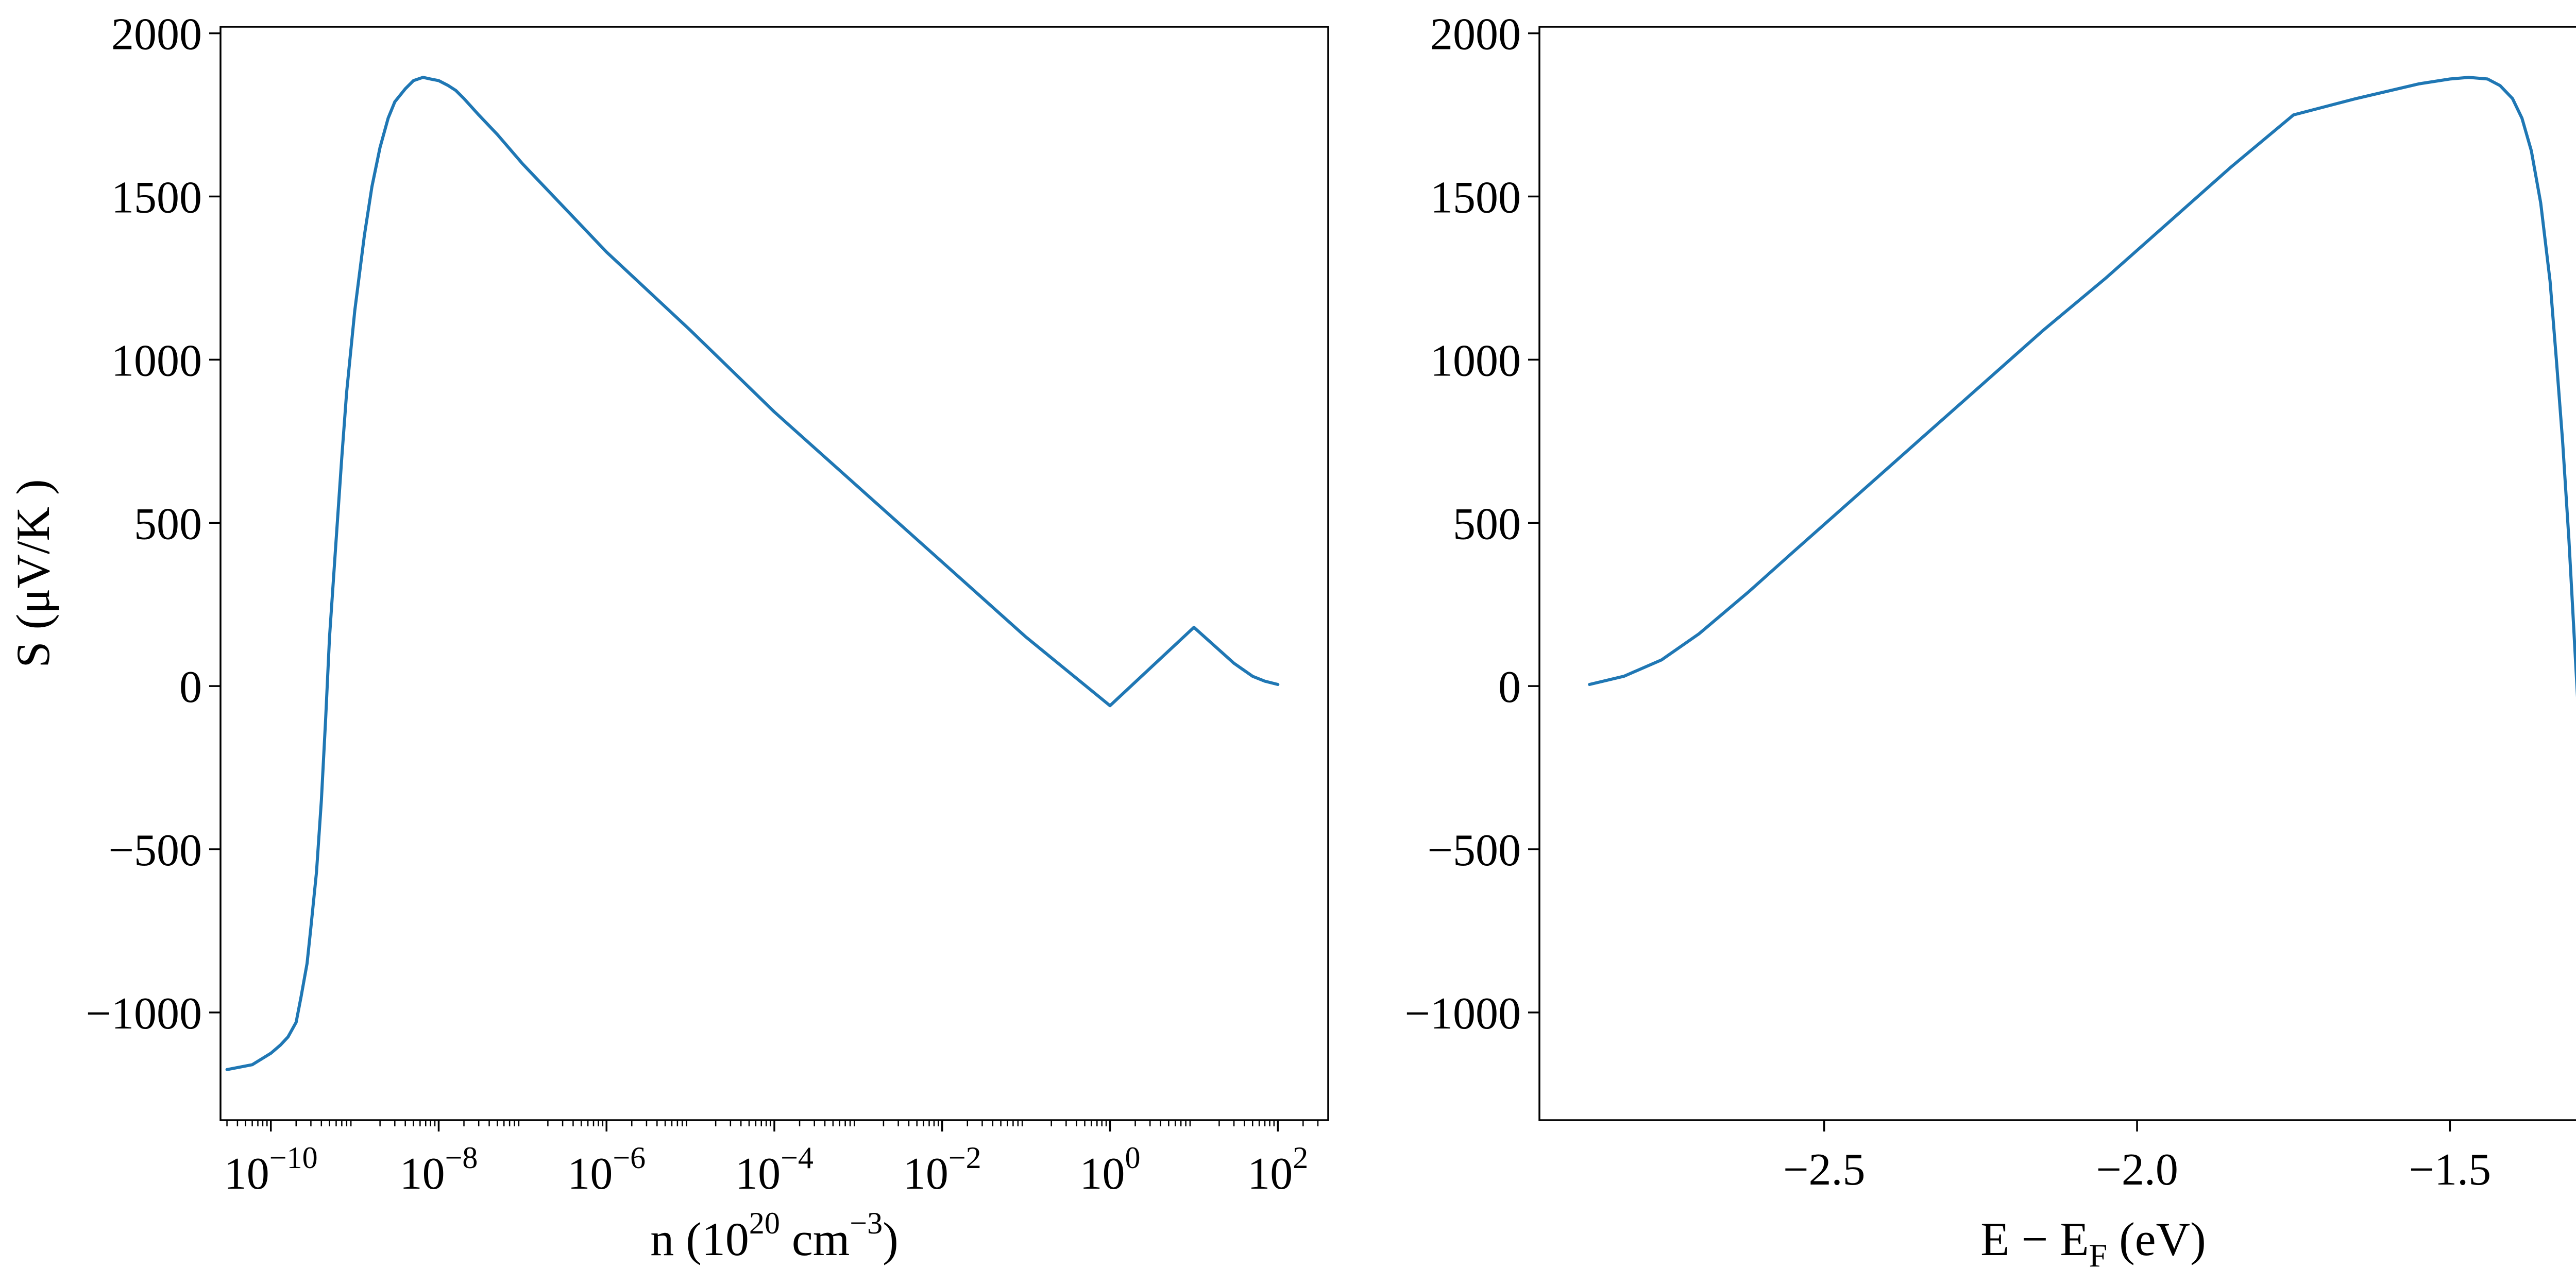  What do you see at coordinates (965, 1158) in the screenshot?
I see `x-tick-exponent: −2` at bounding box center [965, 1158].